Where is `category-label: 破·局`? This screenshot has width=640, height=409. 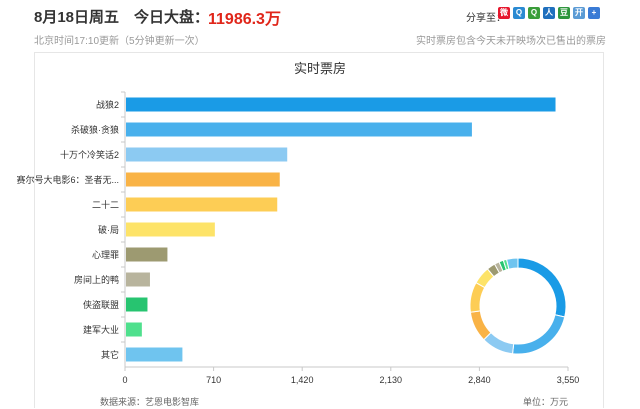 category-label: 破·局 is located at coordinates (108, 229).